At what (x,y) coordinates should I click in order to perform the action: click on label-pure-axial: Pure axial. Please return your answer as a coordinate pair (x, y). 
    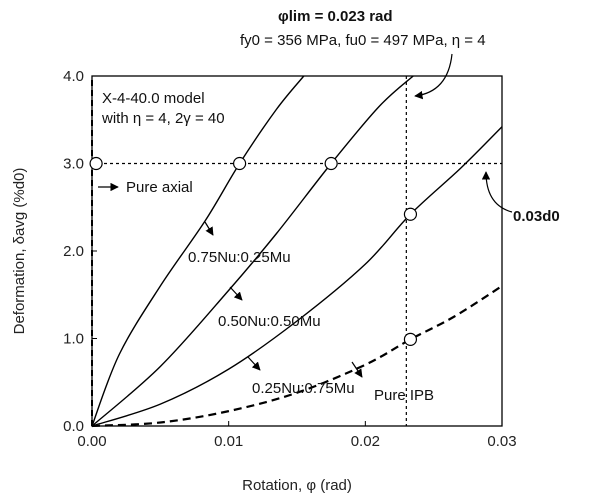
    Looking at the image, I should click on (159, 187).